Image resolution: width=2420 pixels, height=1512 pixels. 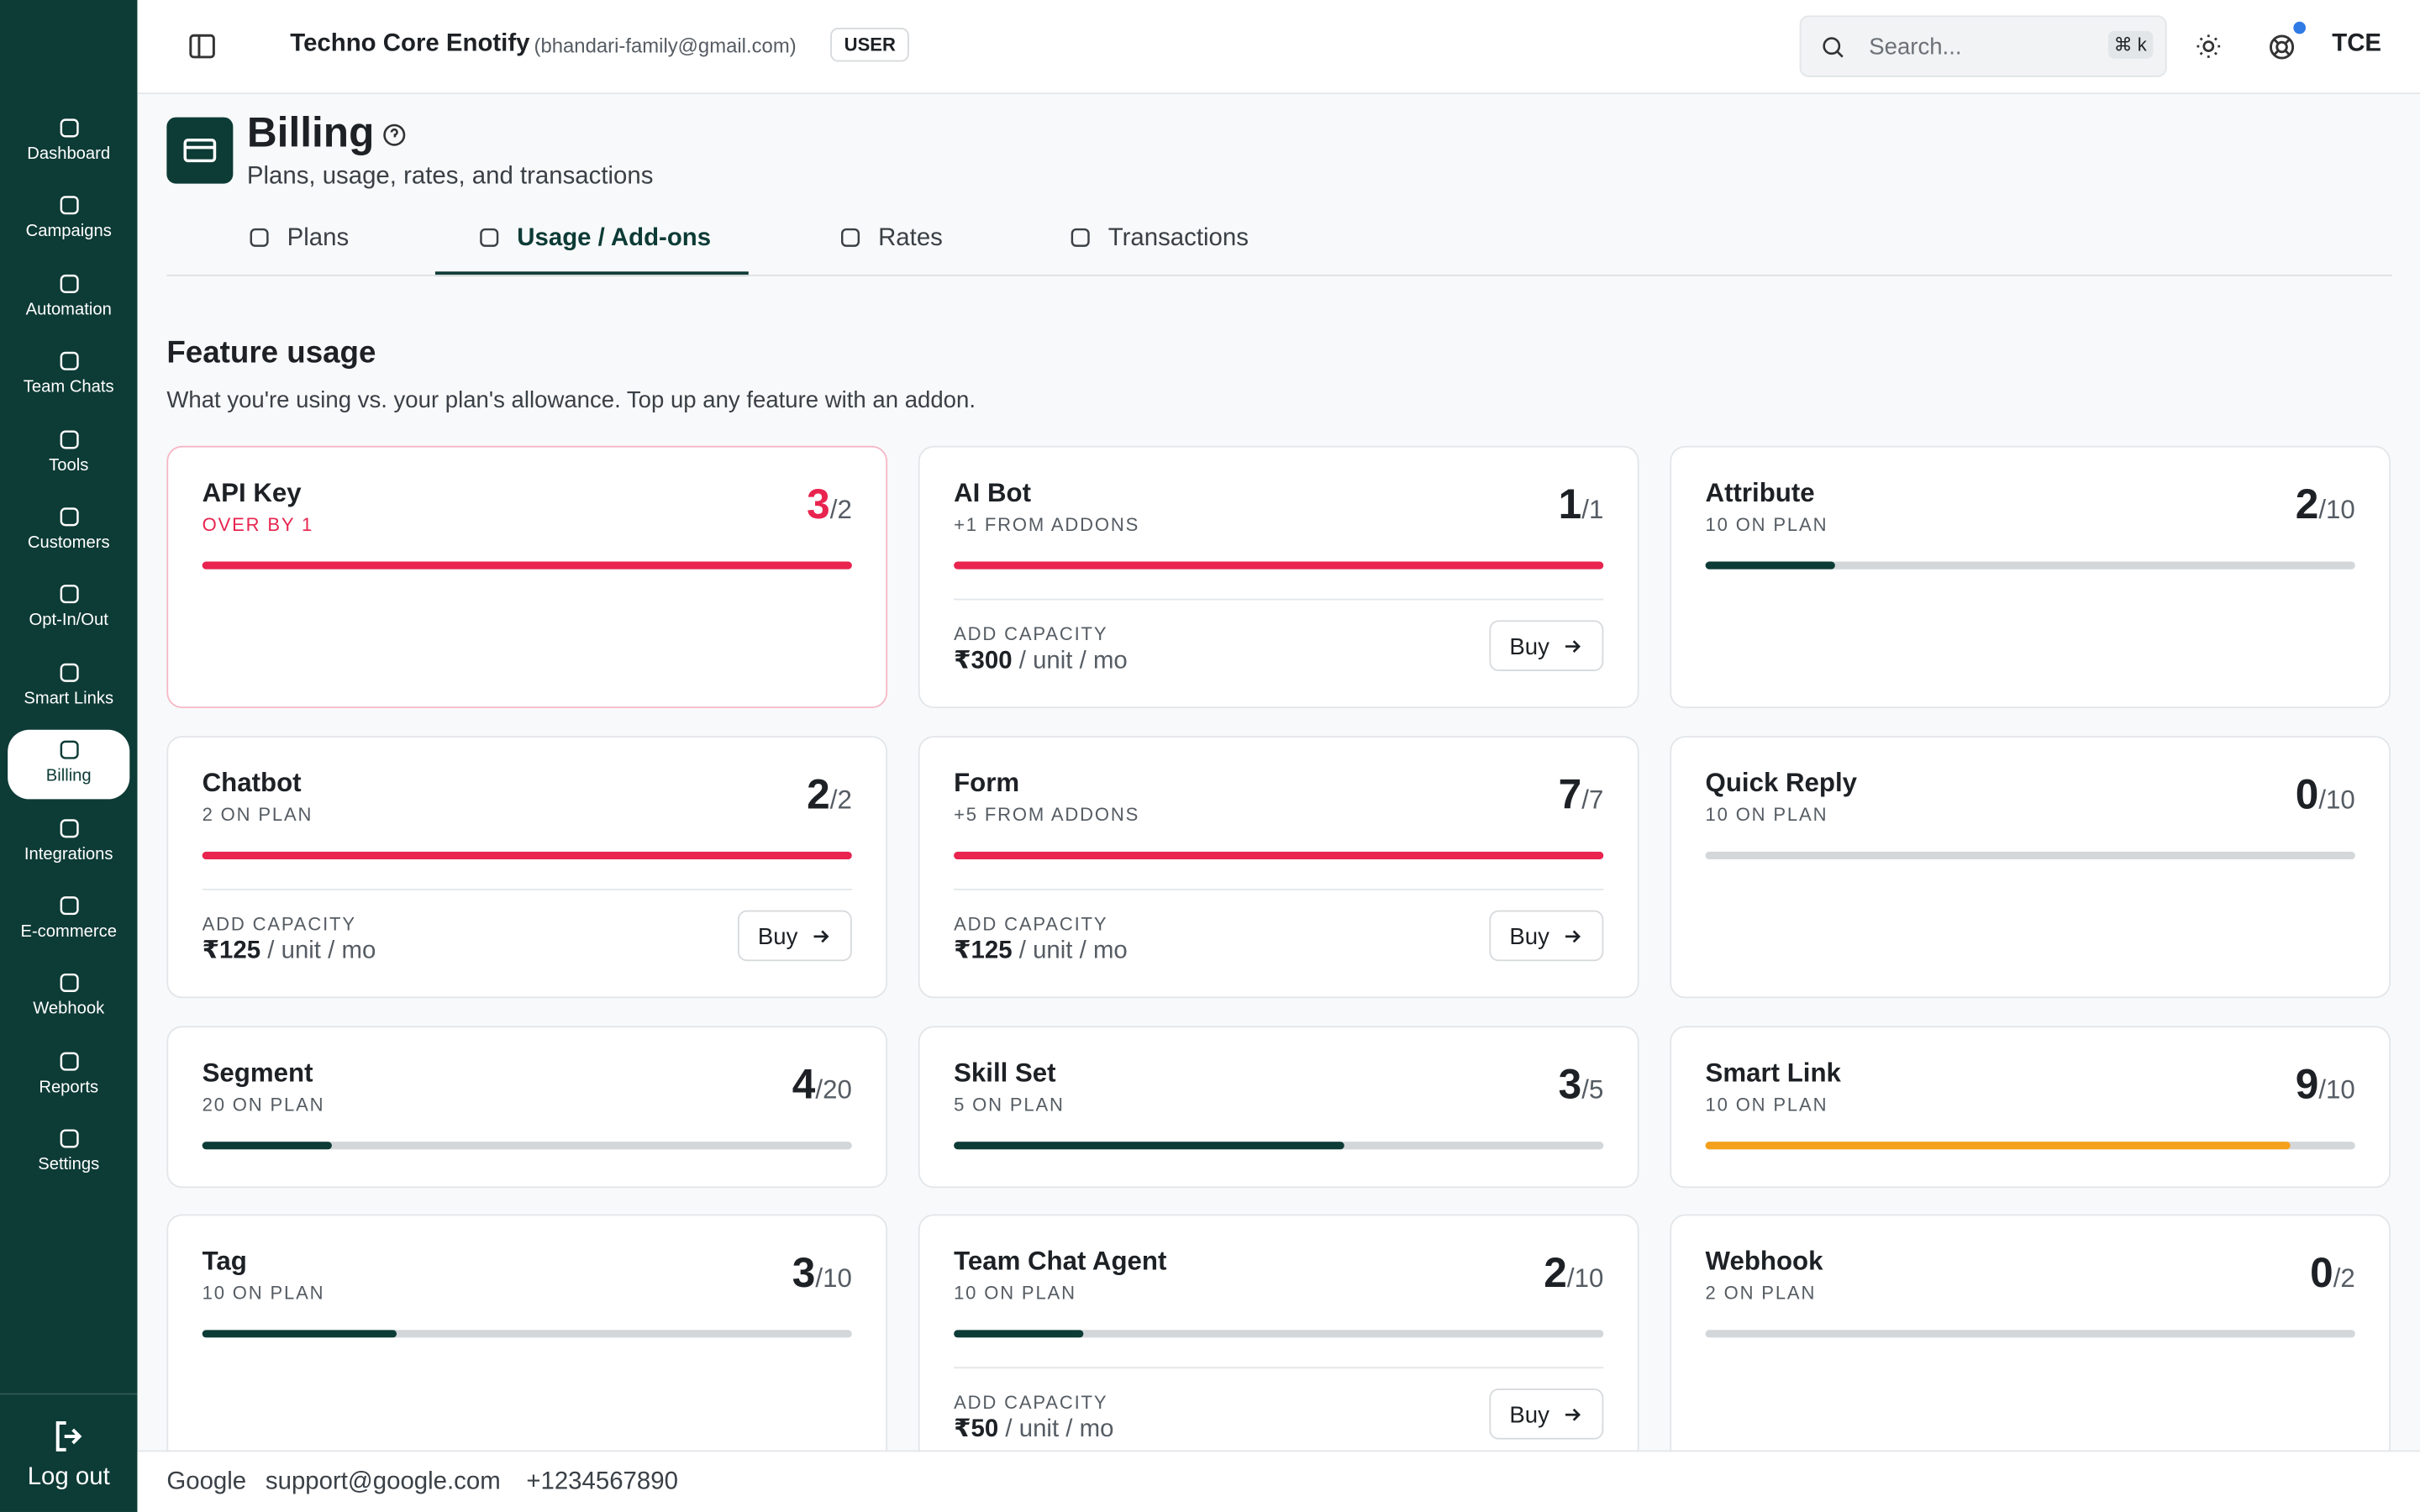 What do you see at coordinates (202, 46) in the screenshot?
I see `sidebar-toggle` at bounding box center [202, 46].